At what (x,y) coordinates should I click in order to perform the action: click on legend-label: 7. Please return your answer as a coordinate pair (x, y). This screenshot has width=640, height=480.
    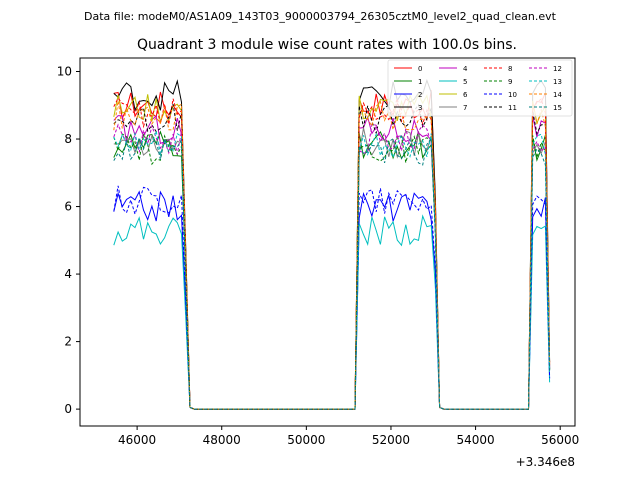
    Looking at the image, I should click on (465, 108).